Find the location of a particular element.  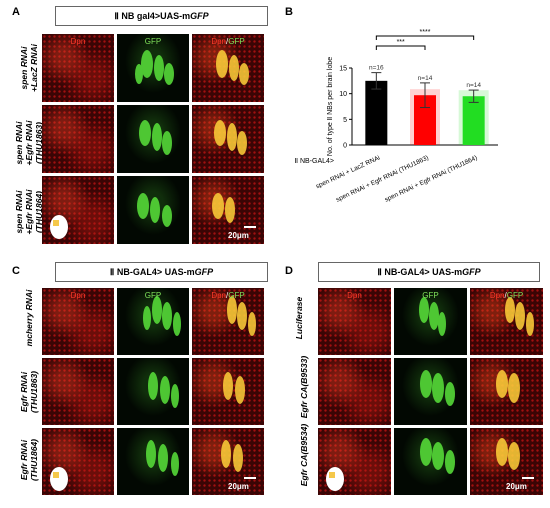

significance-label-1: **** is located at coordinates (425, 32).